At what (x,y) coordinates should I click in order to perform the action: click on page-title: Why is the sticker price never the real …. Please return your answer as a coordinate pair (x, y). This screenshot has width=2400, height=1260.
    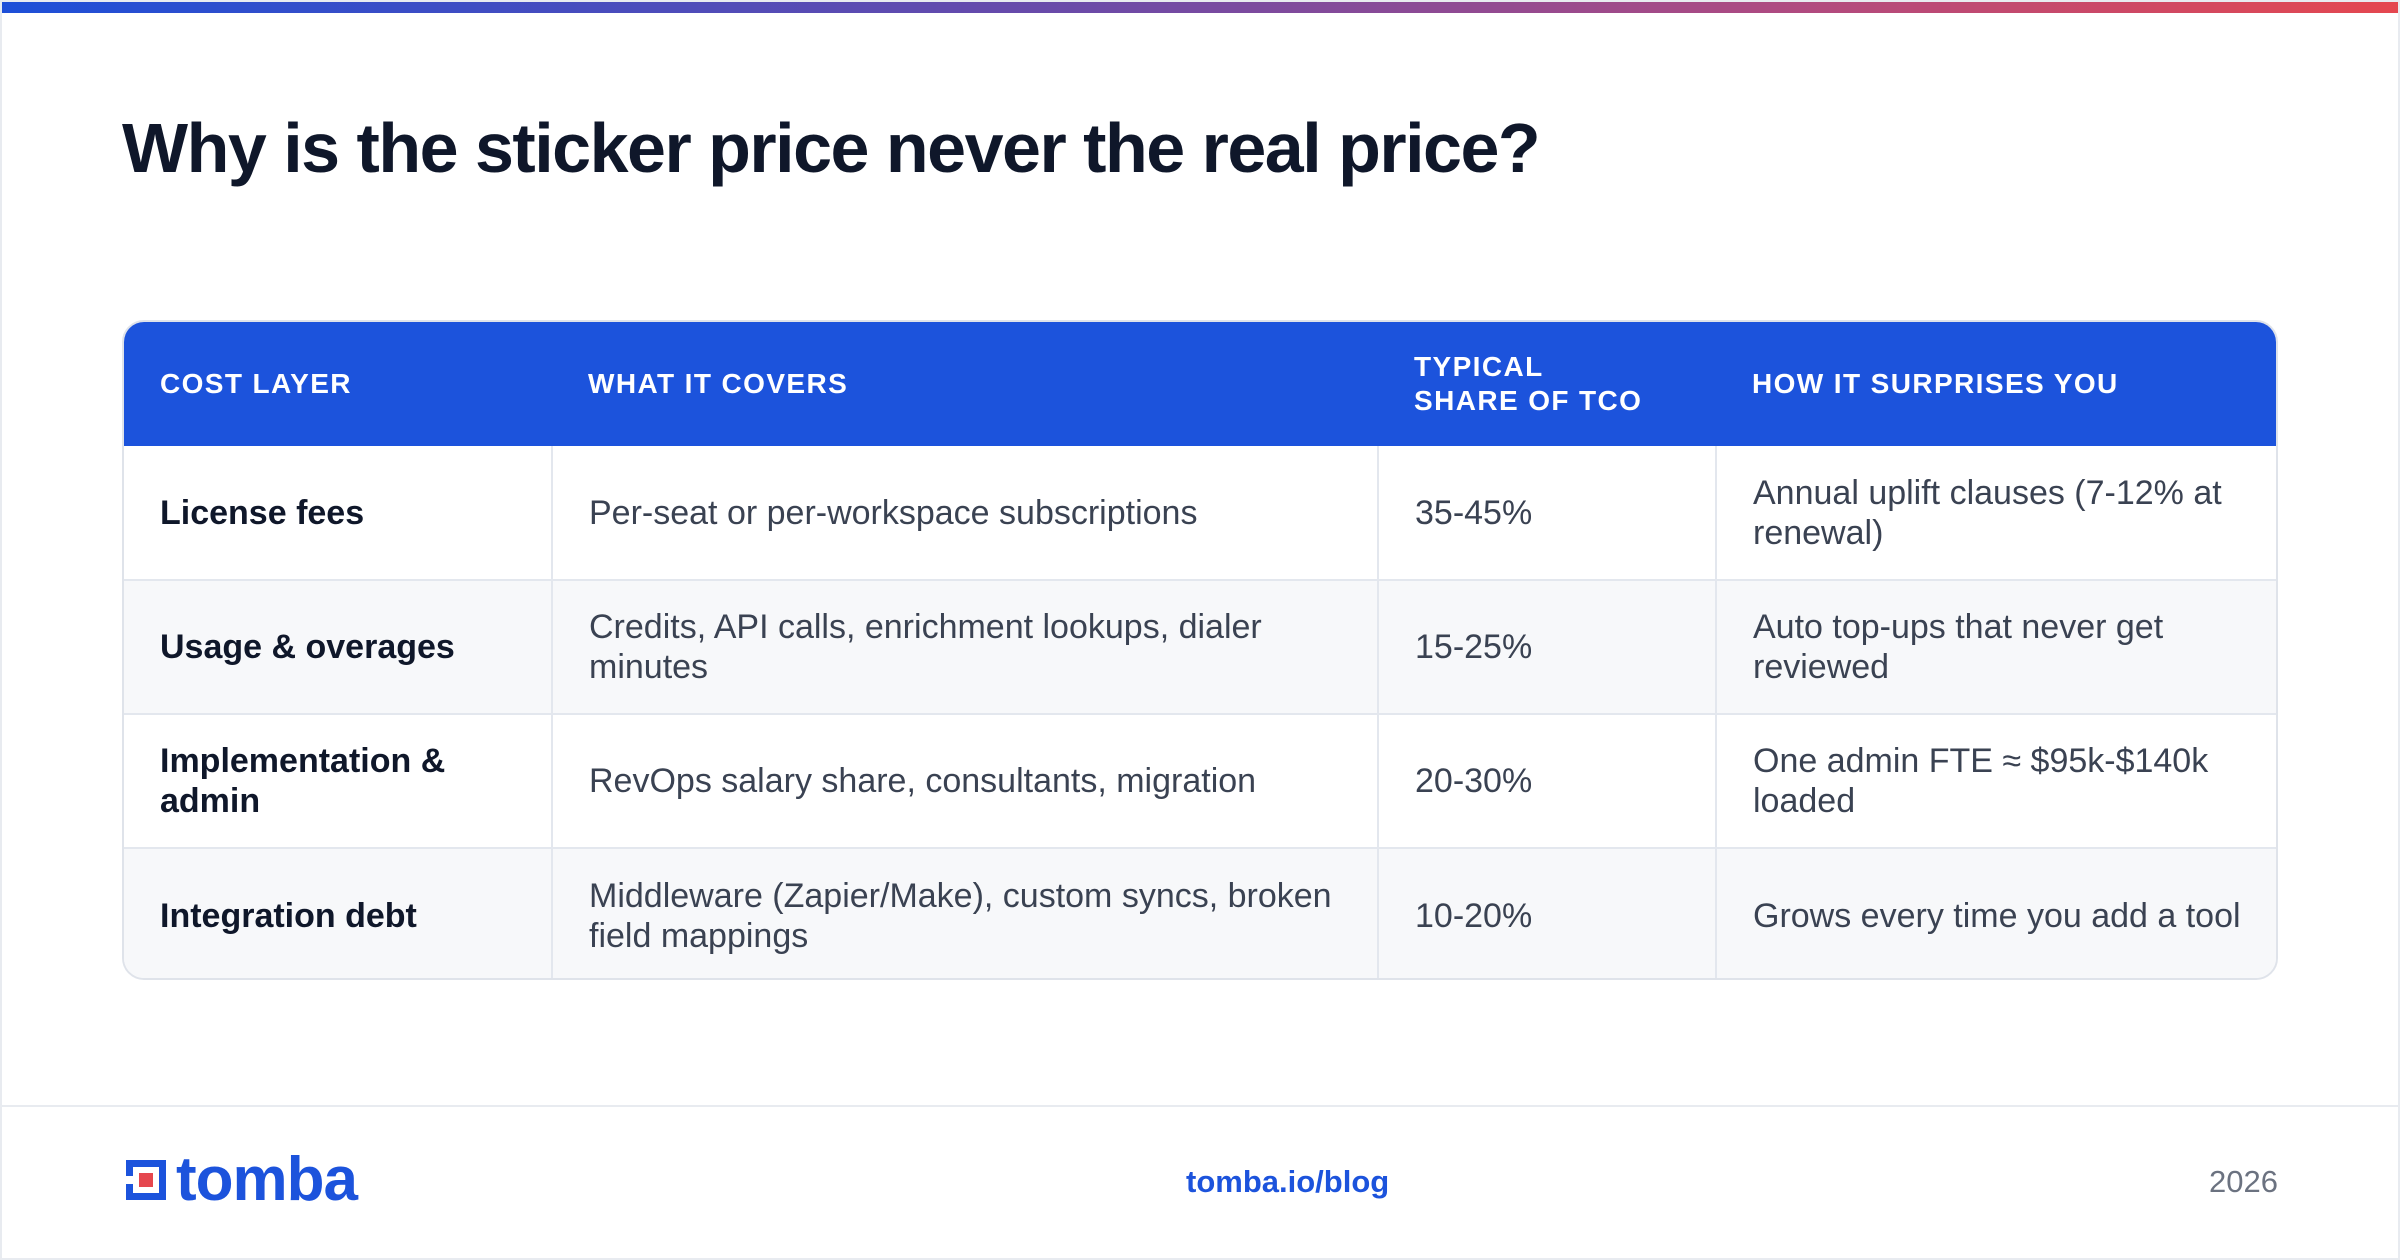
    Looking at the image, I should click on (831, 148).